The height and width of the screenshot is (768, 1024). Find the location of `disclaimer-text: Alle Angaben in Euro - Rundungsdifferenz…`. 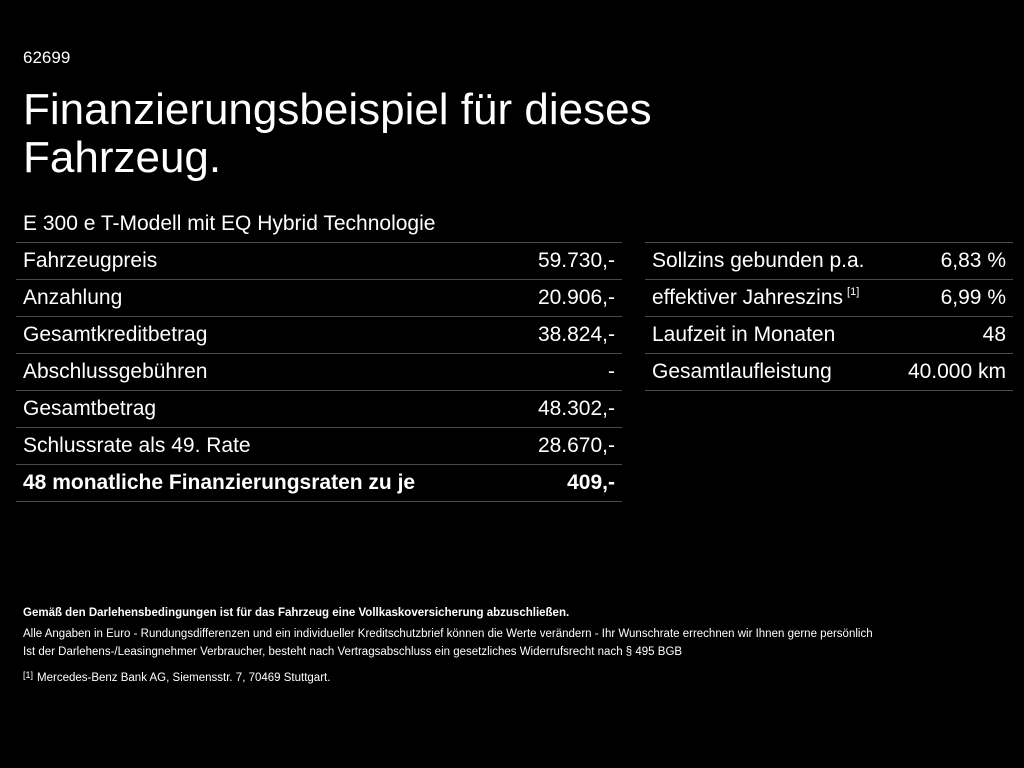

disclaimer-text: Alle Angaben in Euro - Rundungsdifferenz… is located at coordinates (448, 634).